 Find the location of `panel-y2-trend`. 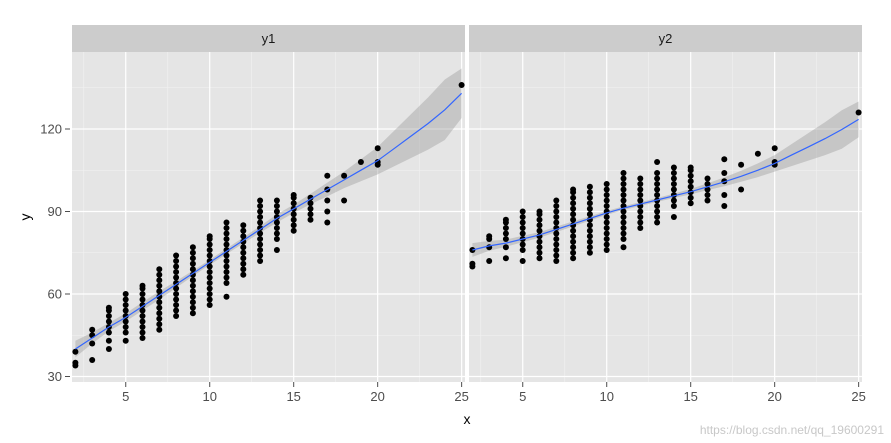

panel-y2-trend is located at coordinates (665, 184).